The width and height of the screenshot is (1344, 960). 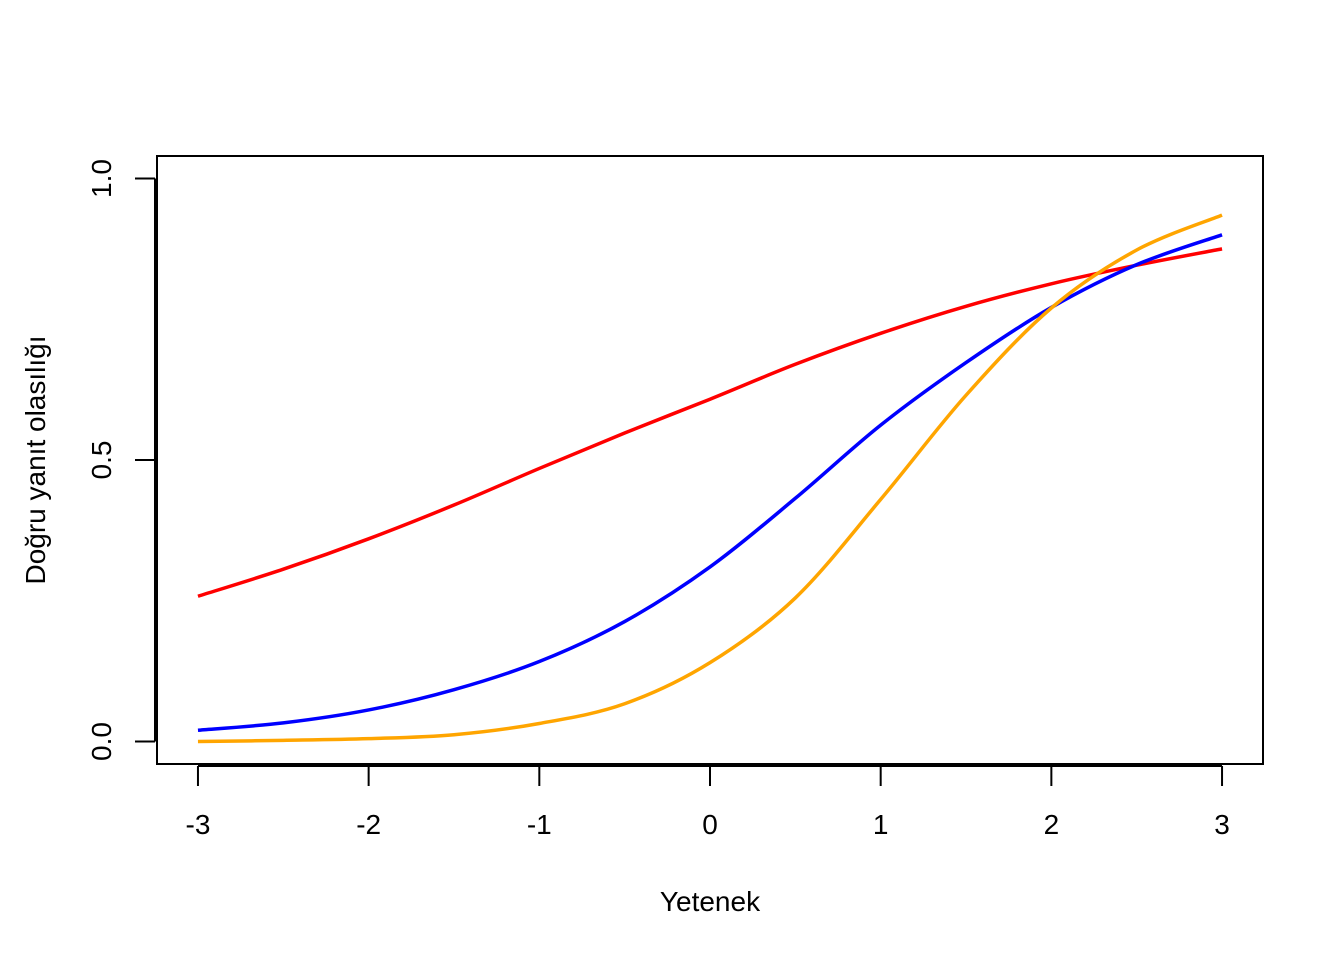 What do you see at coordinates (881, 824) in the screenshot?
I see `x-tick-label: 1` at bounding box center [881, 824].